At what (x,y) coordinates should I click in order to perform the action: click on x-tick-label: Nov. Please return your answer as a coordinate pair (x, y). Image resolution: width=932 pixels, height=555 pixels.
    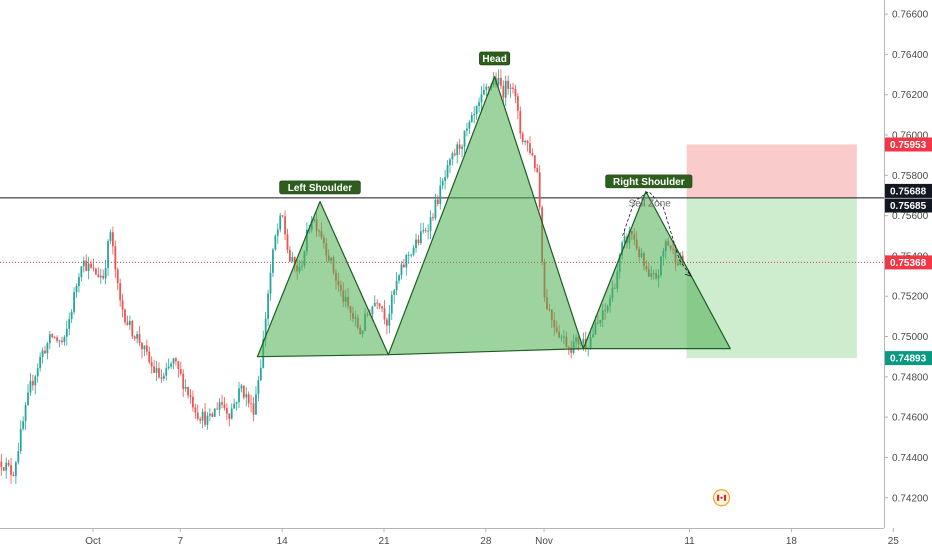
    Looking at the image, I should click on (544, 541).